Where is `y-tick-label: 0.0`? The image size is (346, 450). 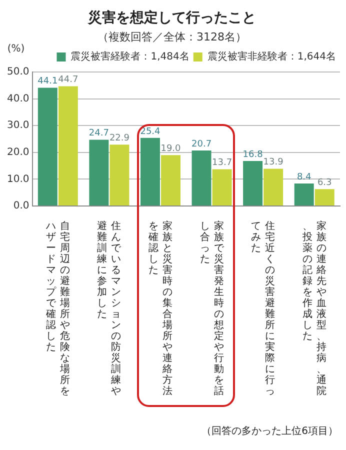 y-tick-label: 0.0 is located at coordinates (21, 206).